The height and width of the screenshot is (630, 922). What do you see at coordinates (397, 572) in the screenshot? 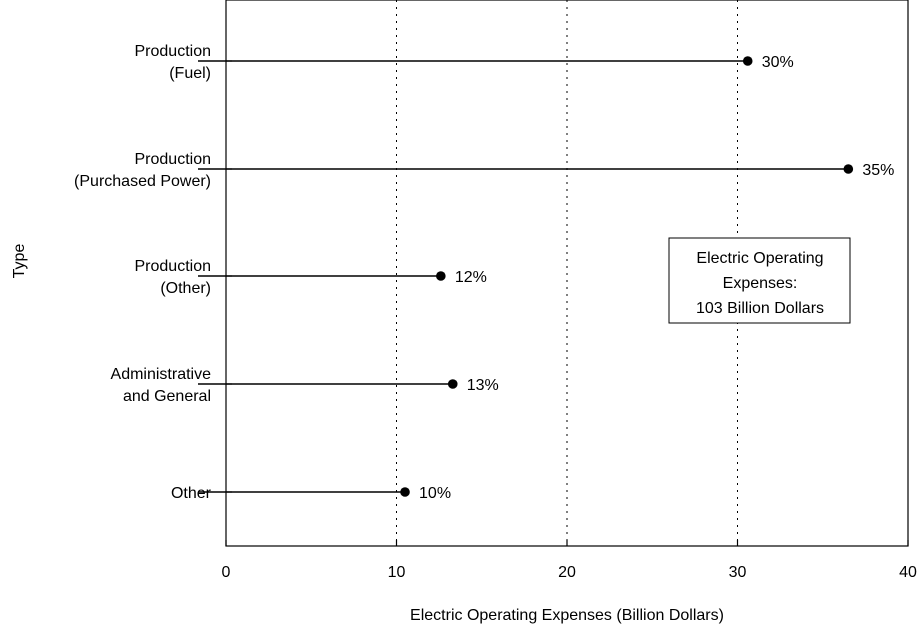
I see `x-tick-label: 10` at bounding box center [397, 572].